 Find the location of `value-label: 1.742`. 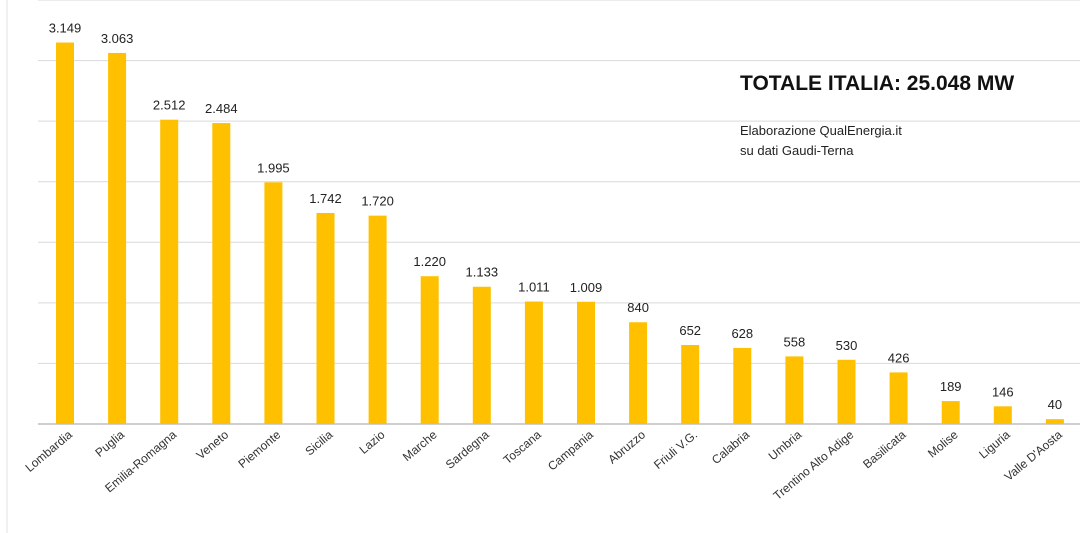

value-label: 1.742 is located at coordinates (325, 198).